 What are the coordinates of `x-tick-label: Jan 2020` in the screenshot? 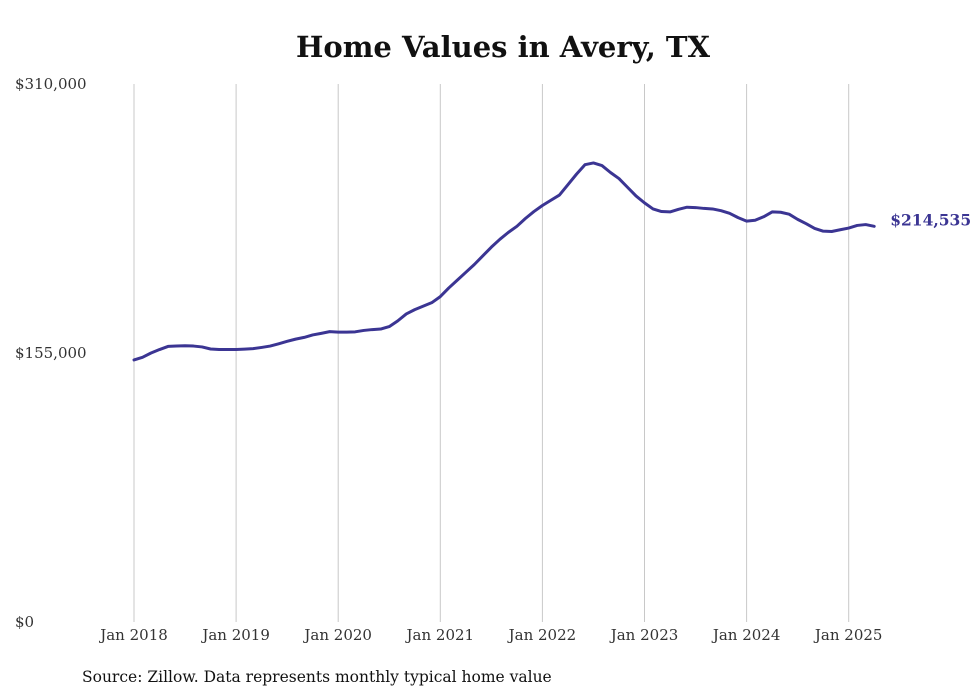 It's located at (337, 635).